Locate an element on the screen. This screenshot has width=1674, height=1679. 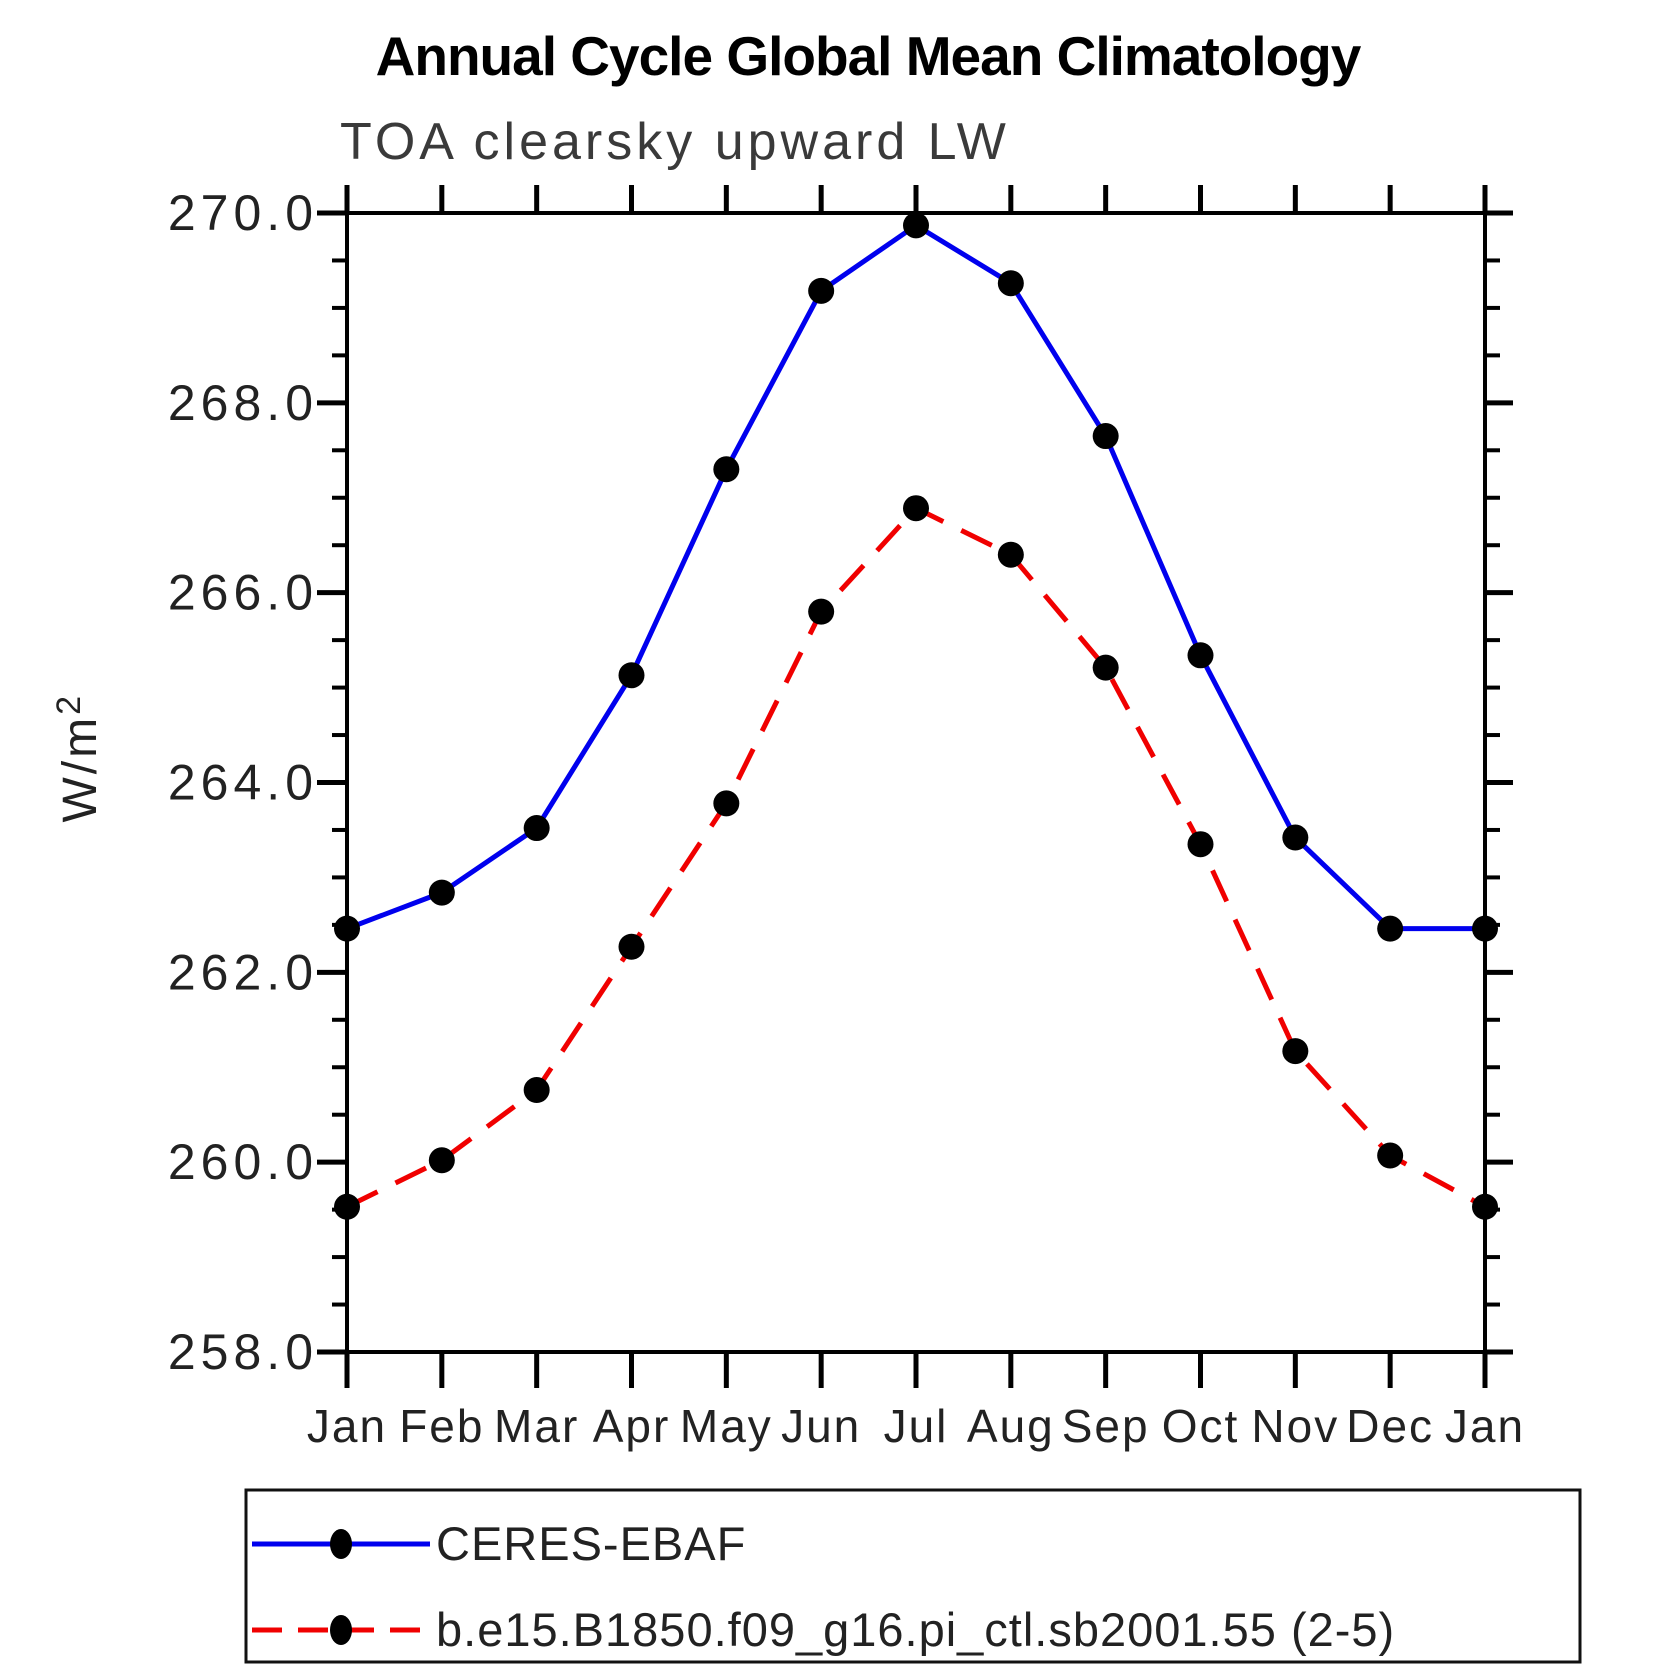
x-tick-label: Mar is located at coordinates (536, 1426).